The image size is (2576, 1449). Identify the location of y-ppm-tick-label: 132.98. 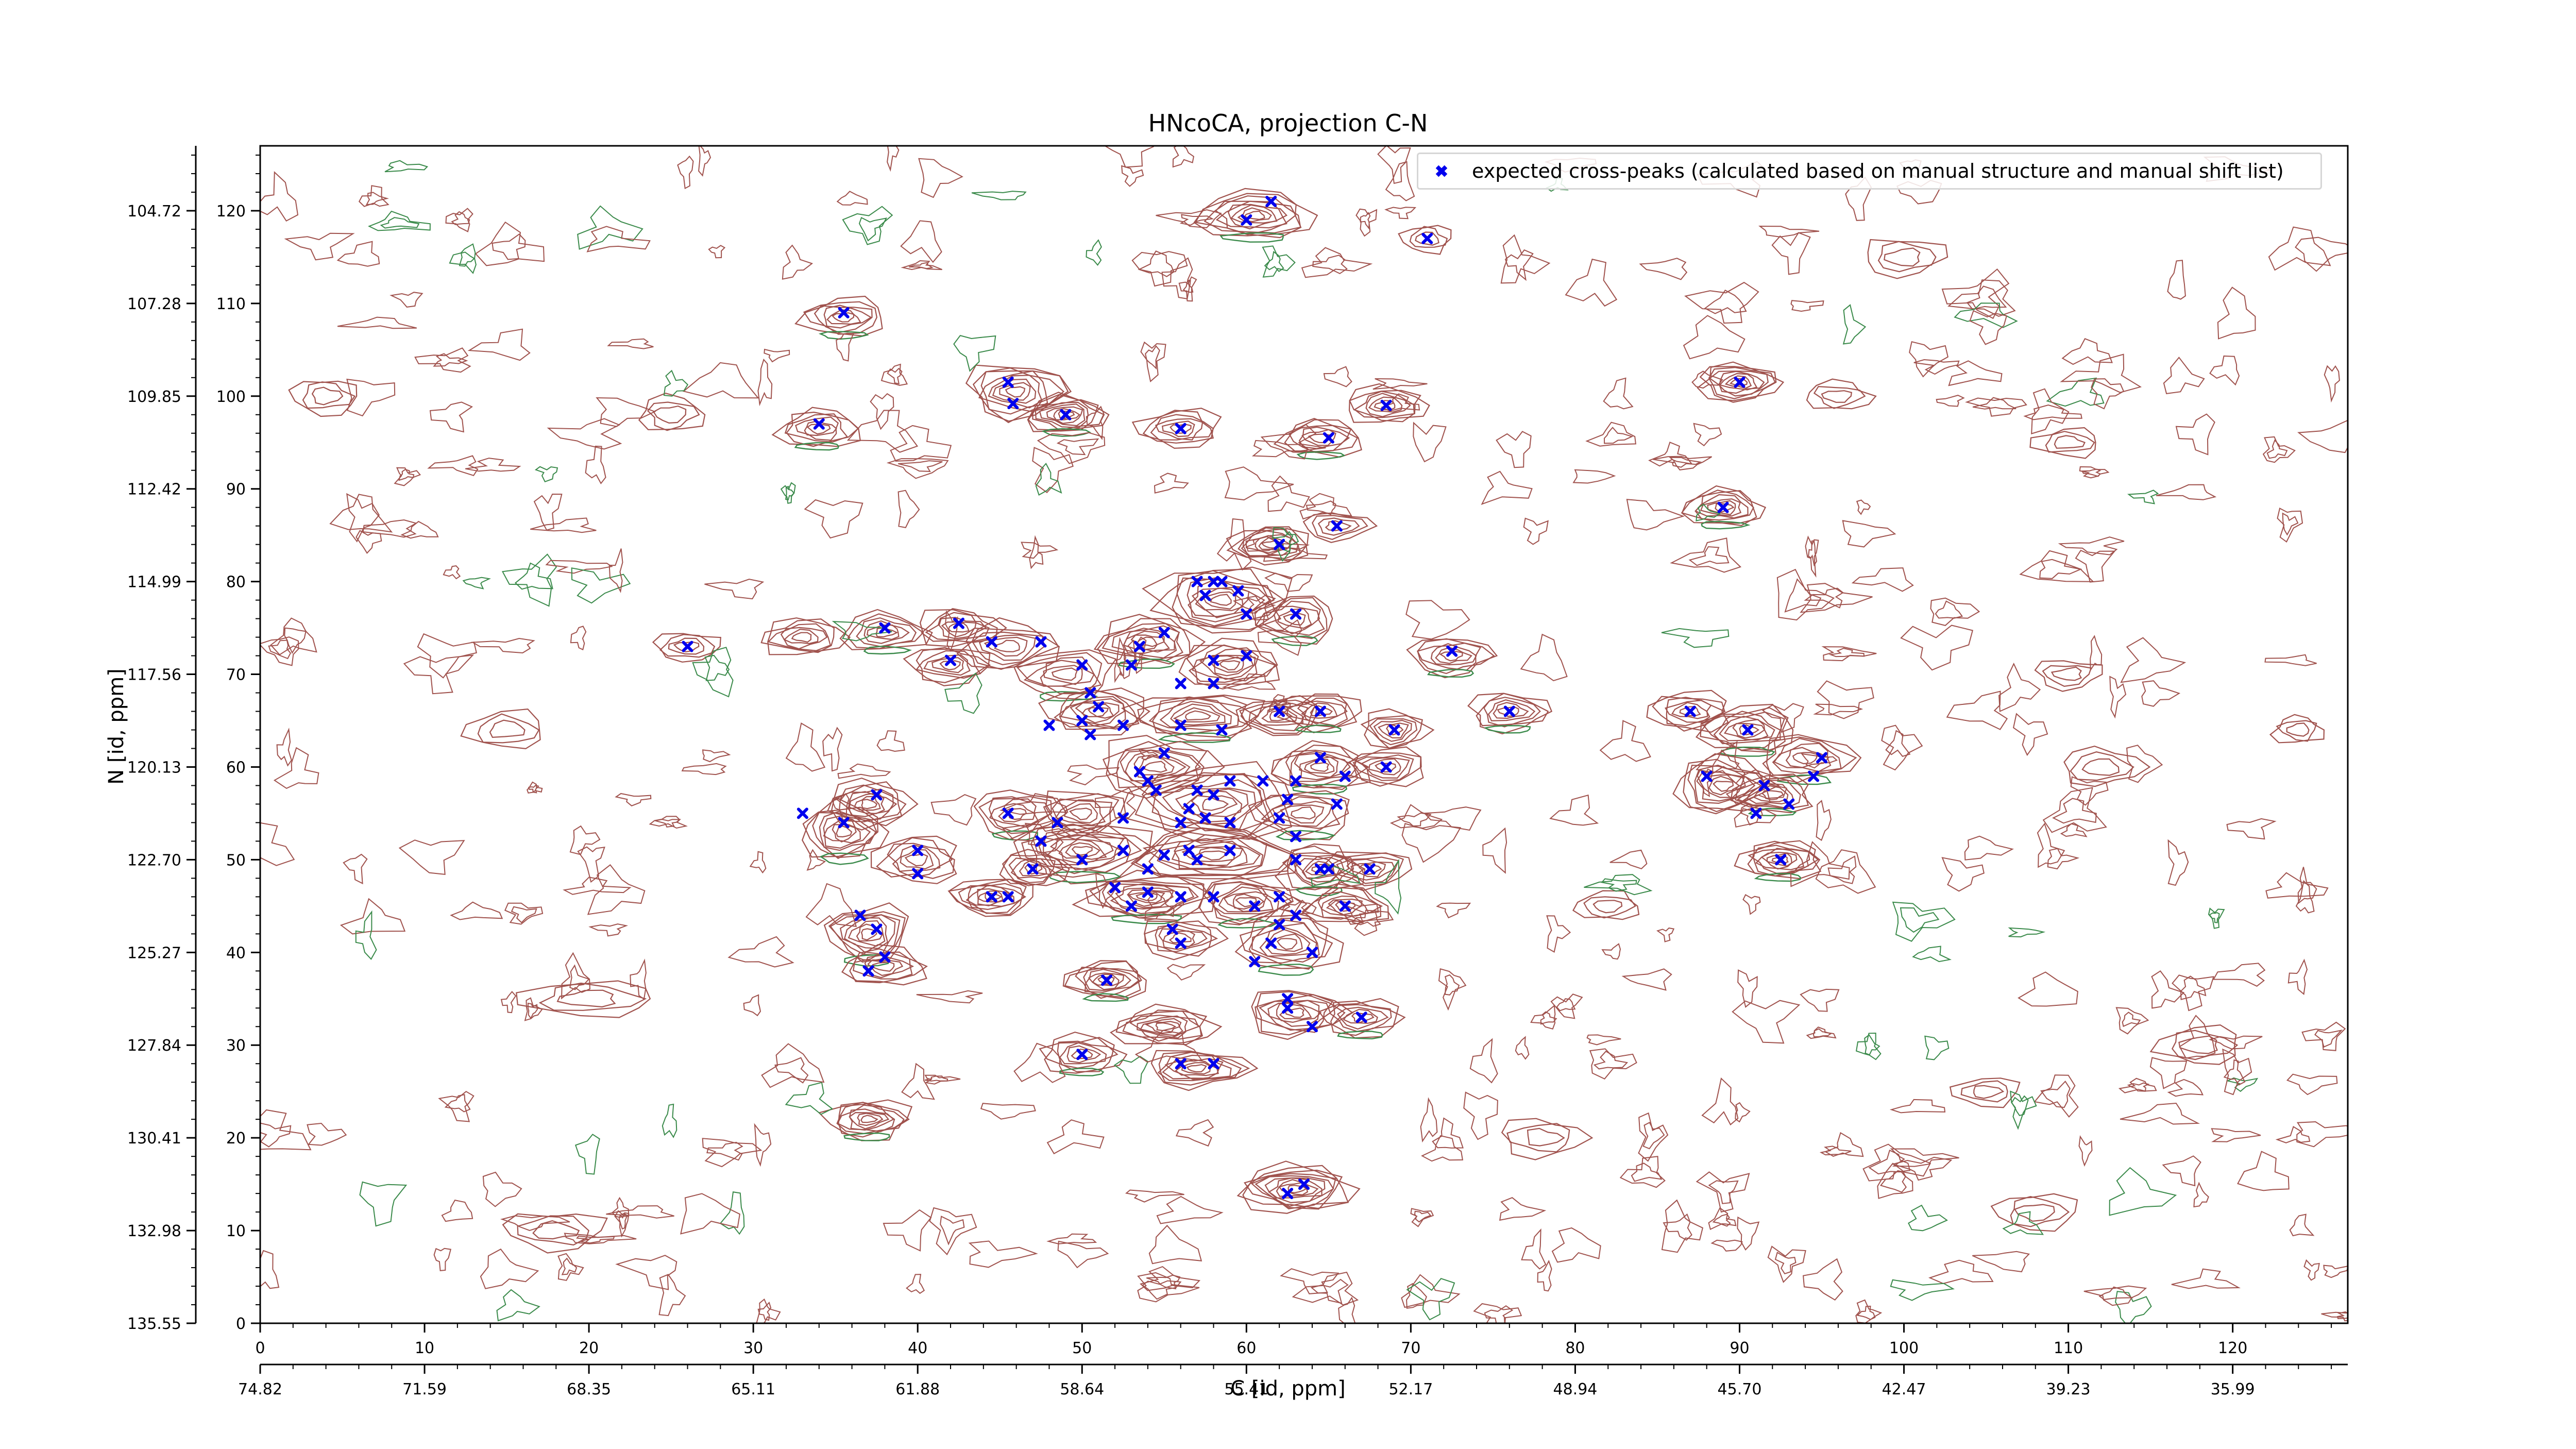
(154, 1231).